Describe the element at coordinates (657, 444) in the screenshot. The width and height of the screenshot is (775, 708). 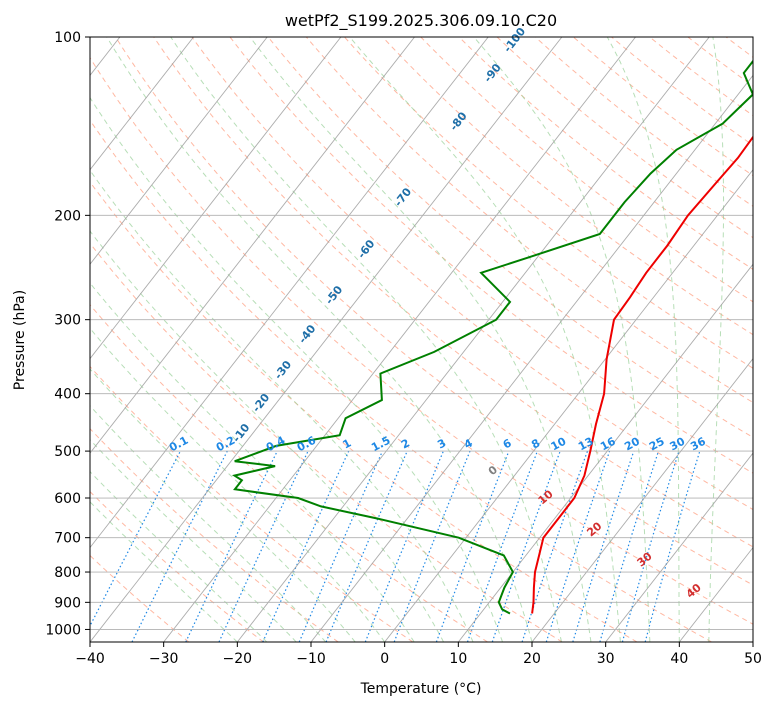
I see `mixing-ratio-label: 25` at that location.